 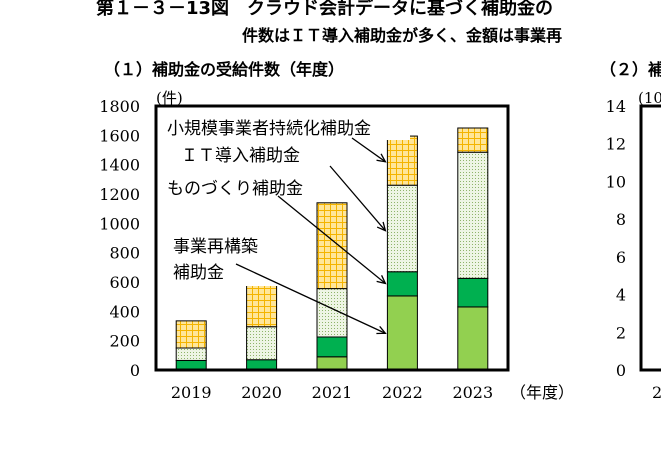 I want to click on bar-segment-monozukuri-2021, so click(x=332, y=347).